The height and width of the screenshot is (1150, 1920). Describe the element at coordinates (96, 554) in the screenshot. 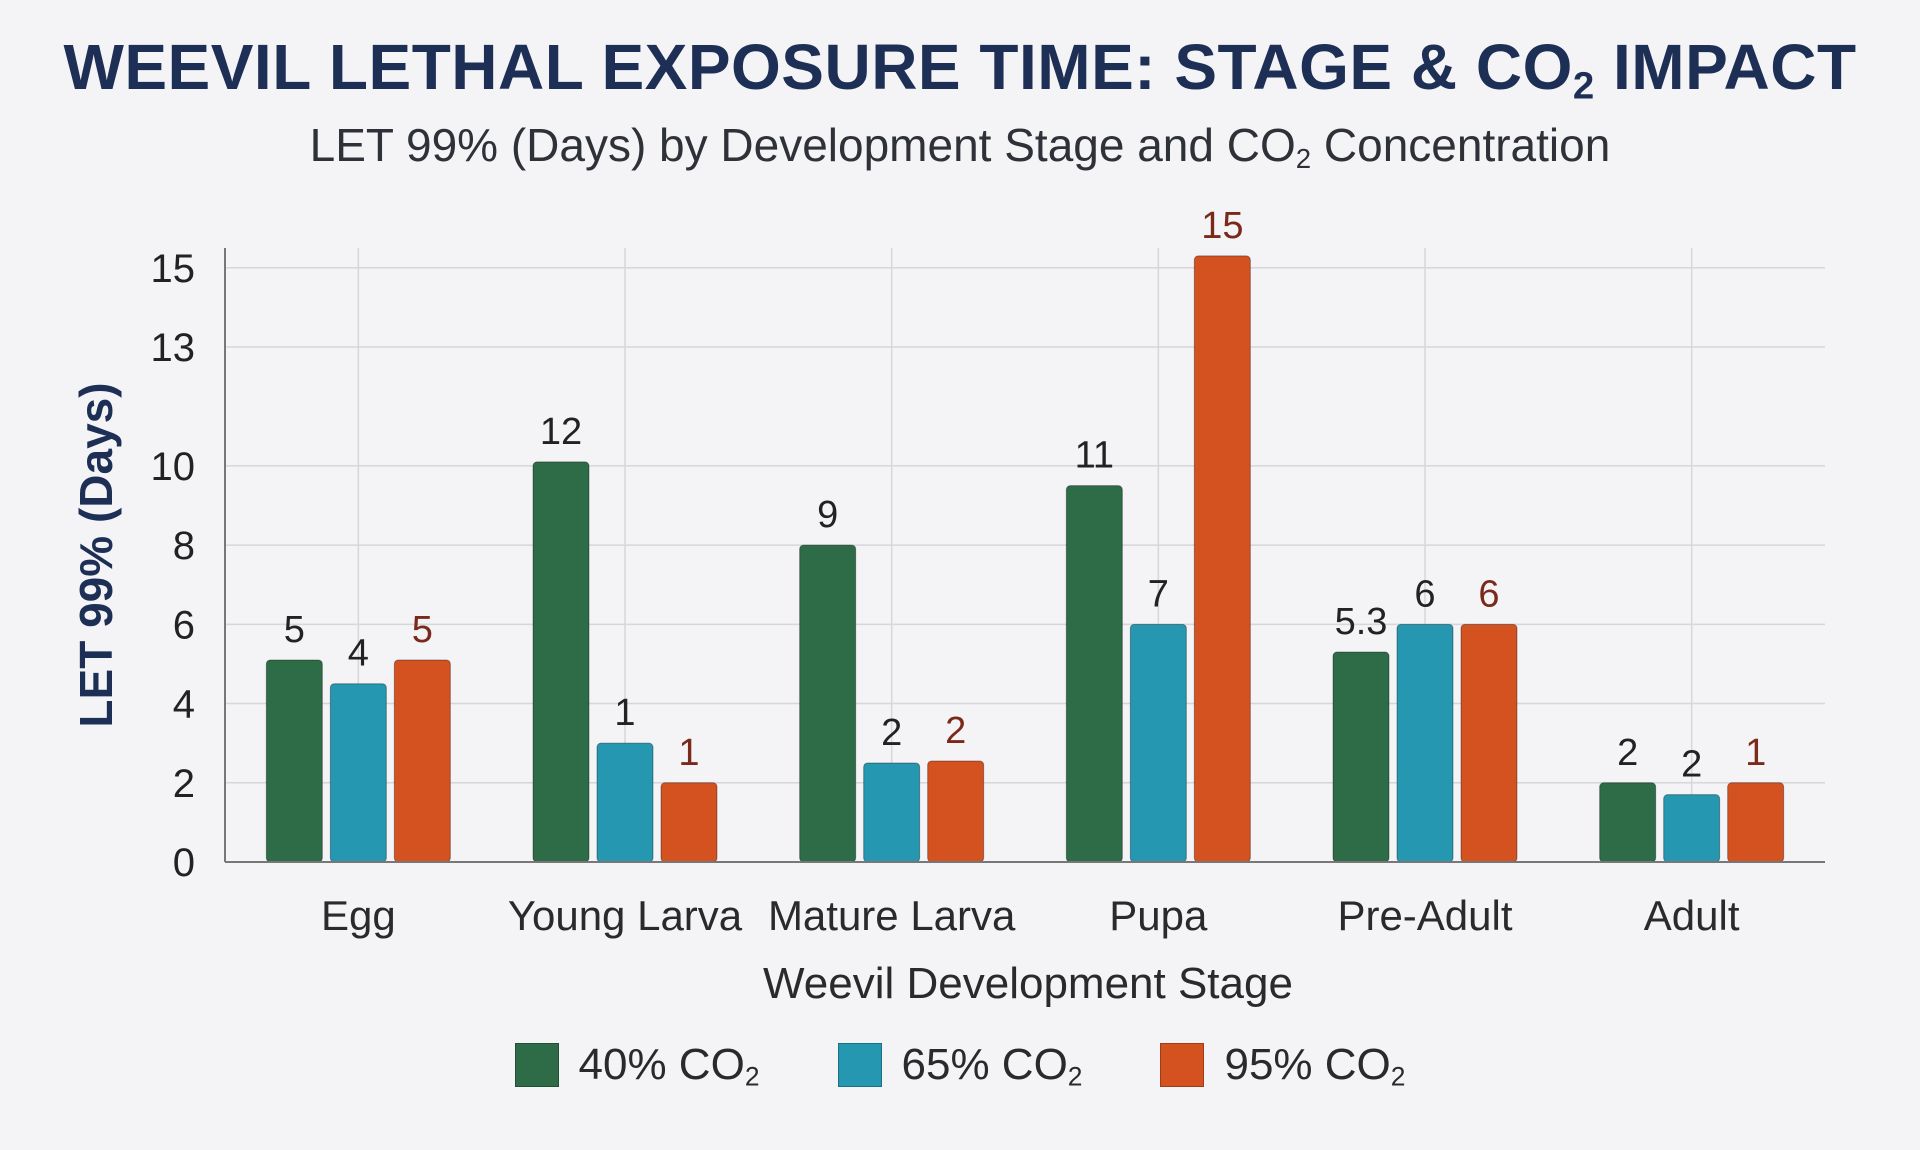

I see `y-axis-title: LET 99% (Days)` at that location.